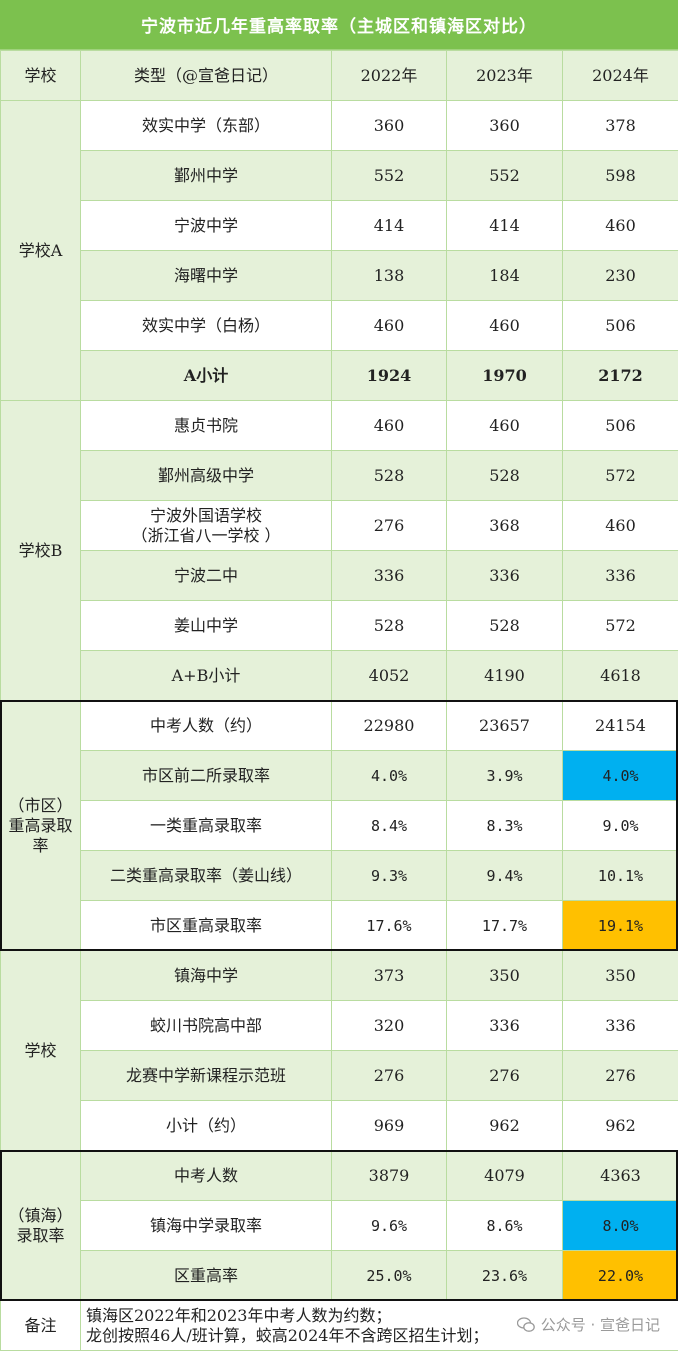 The image size is (678, 1351). Describe the element at coordinates (206, 1225) in the screenshot. I see `row-name: 镇海中学录取率` at that location.